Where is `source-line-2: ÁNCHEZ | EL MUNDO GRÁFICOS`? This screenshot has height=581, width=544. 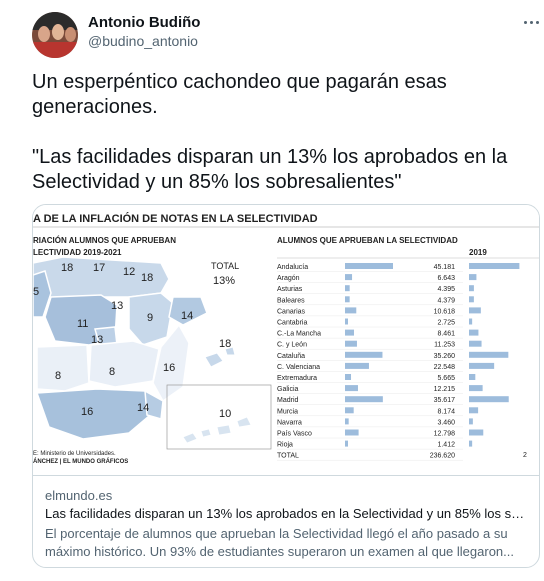
source-line-2: ÁNCHEZ | EL MUNDO GRÁFICOS is located at coordinates (80, 461).